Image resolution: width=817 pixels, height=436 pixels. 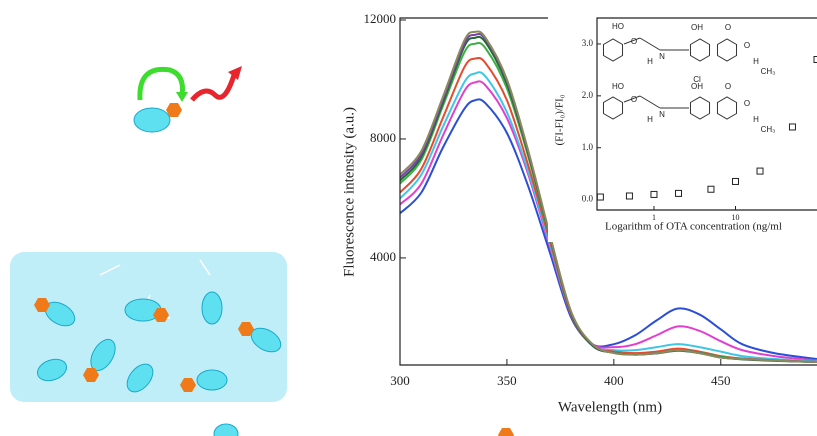 What do you see at coordinates (614, 380) in the screenshot?
I see `x-tick-label: 400` at bounding box center [614, 380].